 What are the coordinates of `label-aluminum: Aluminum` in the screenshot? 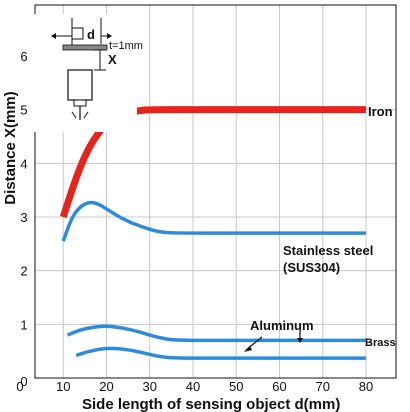 It's located at (282, 325).